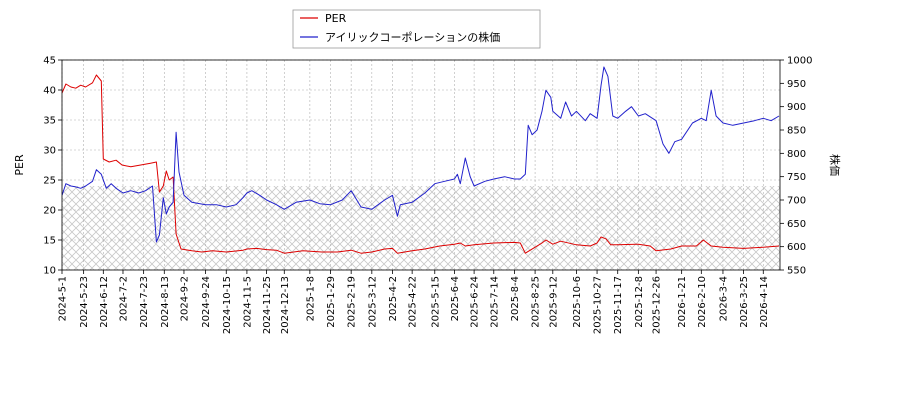 This screenshot has height=400, width=900. I want to click on x-tick-label: 2024-12-13, so click(285, 305).